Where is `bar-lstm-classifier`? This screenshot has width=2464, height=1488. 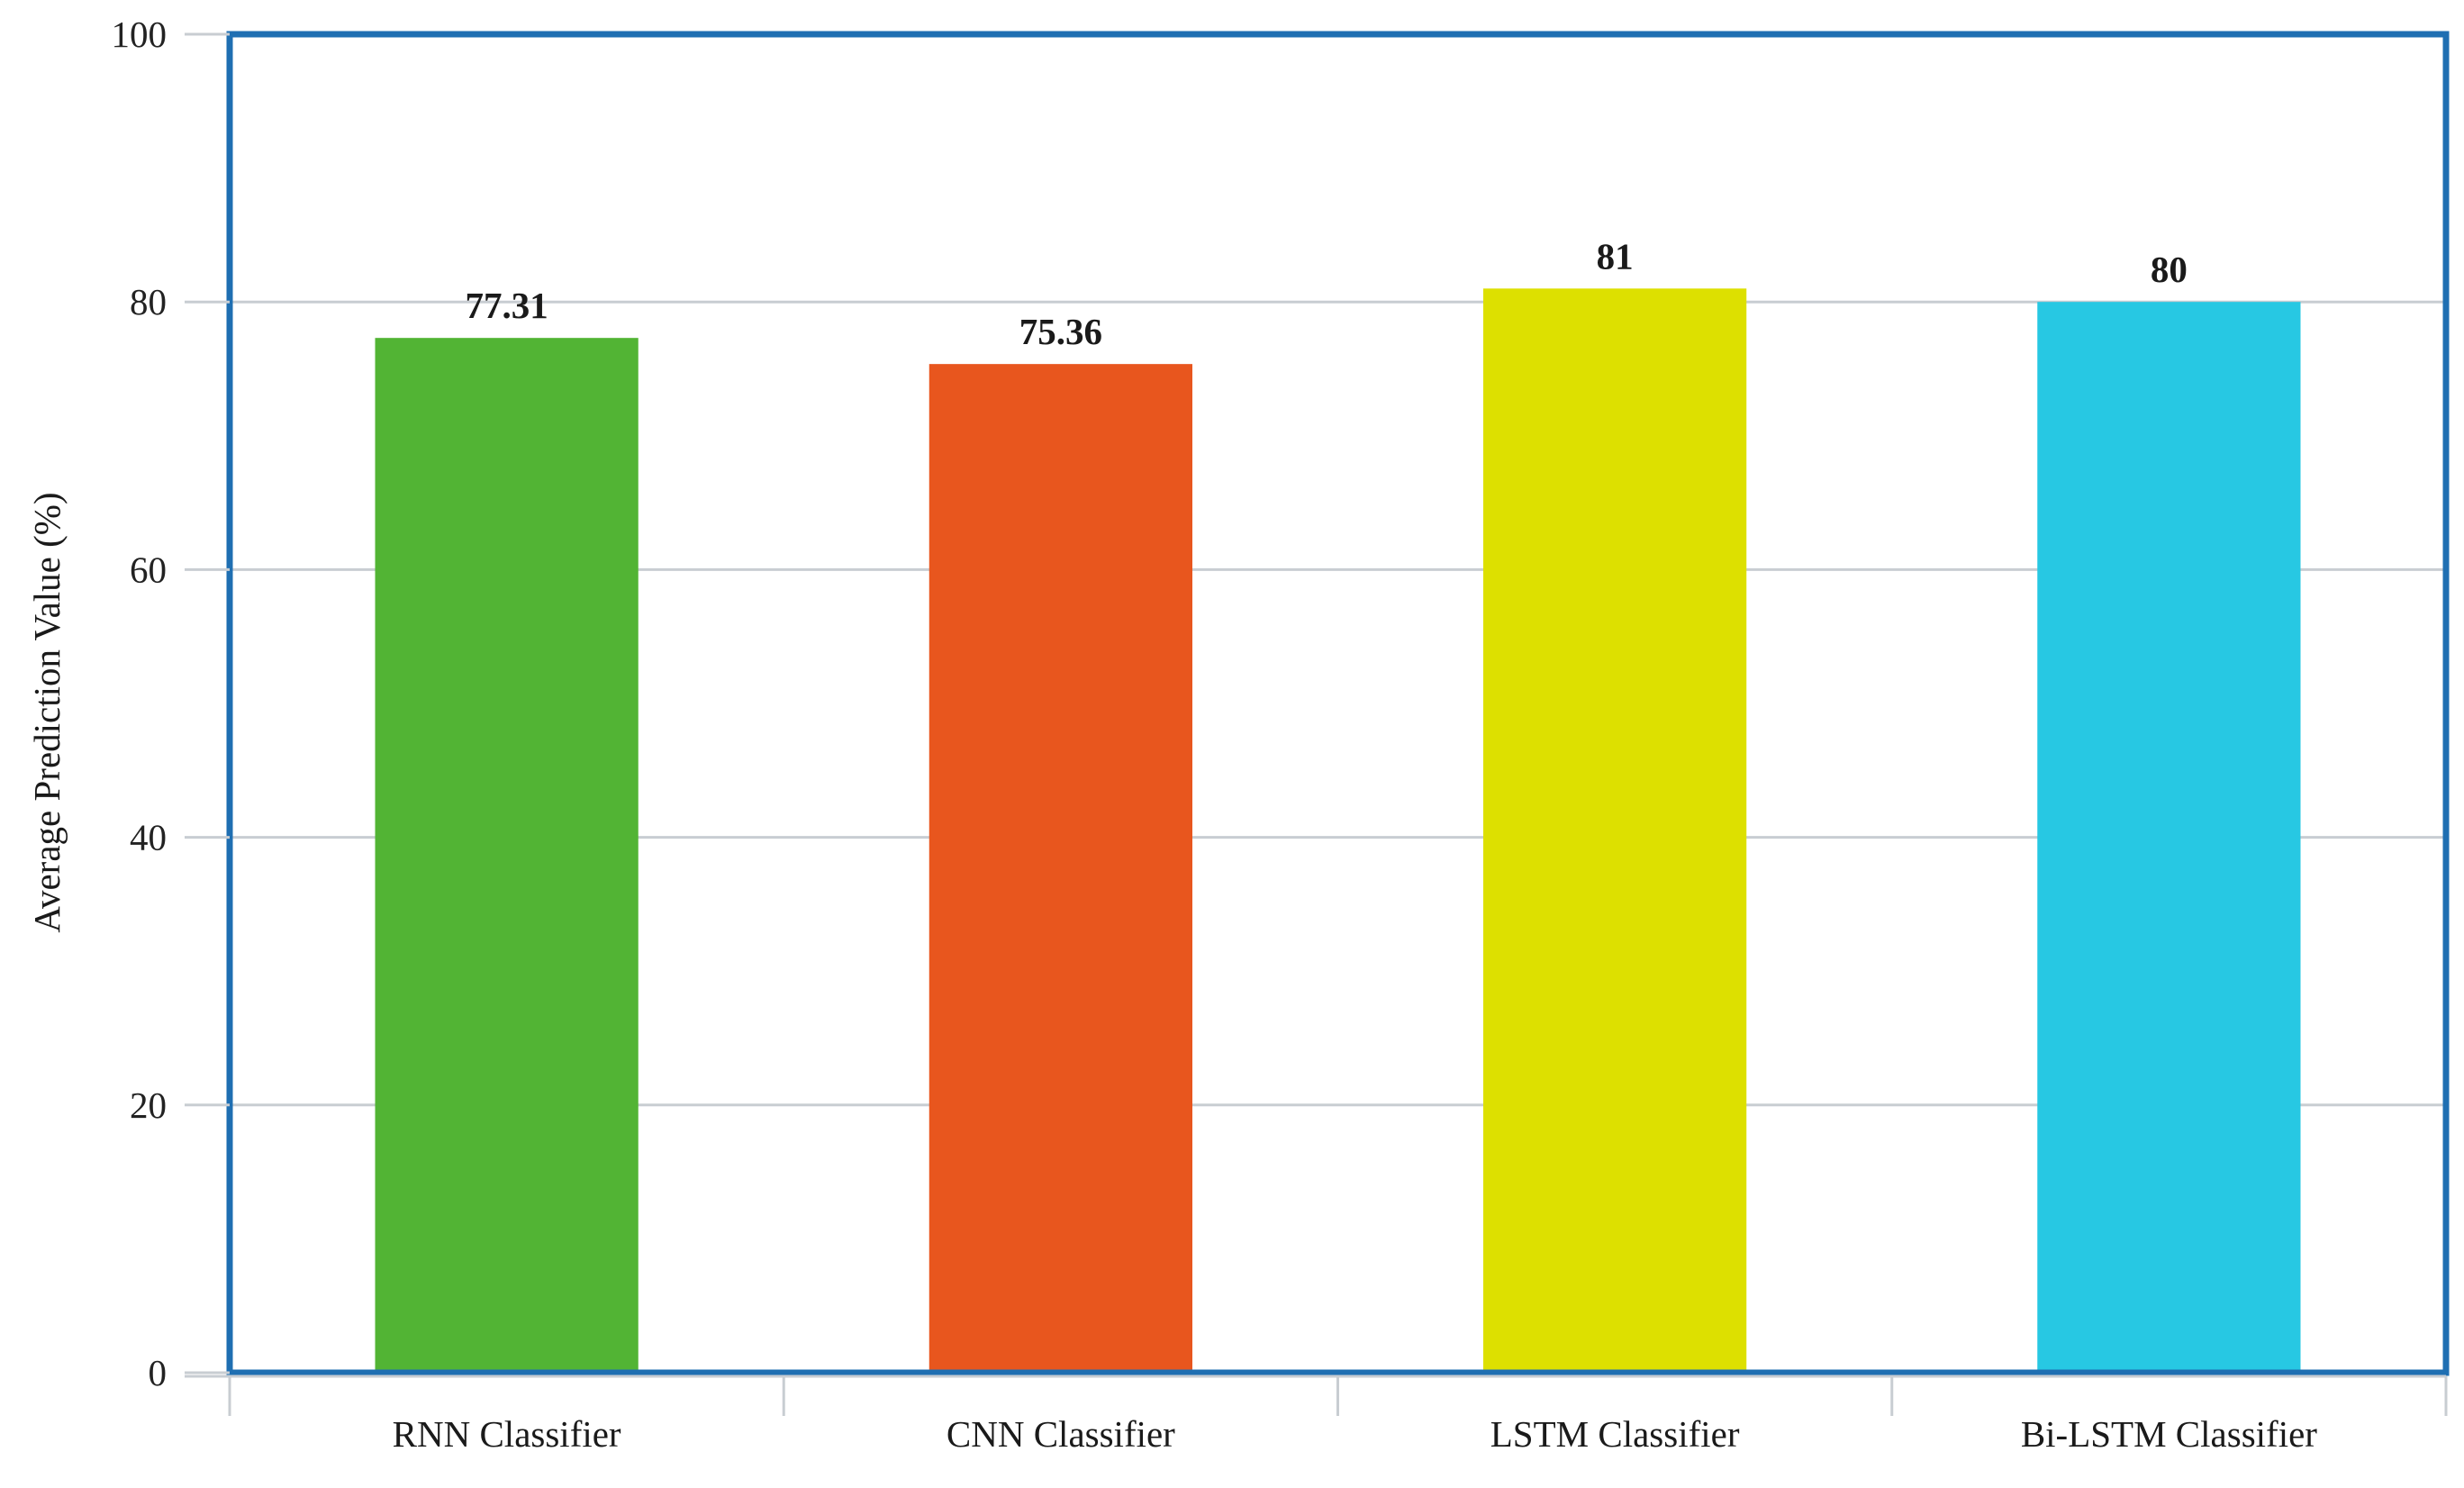
bar-lstm-classifier is located at coordinates (1615, 831).